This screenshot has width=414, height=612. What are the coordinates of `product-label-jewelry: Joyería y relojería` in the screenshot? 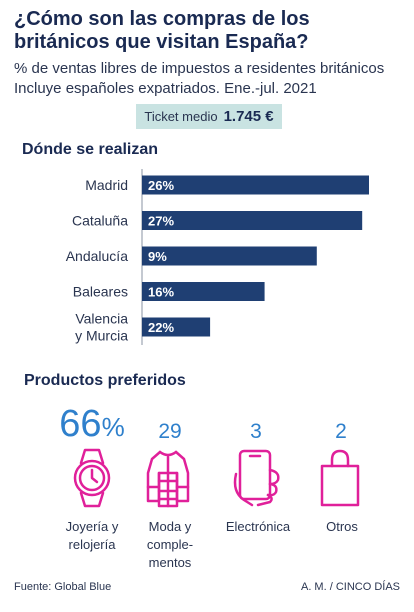 It's located at (92, 535).